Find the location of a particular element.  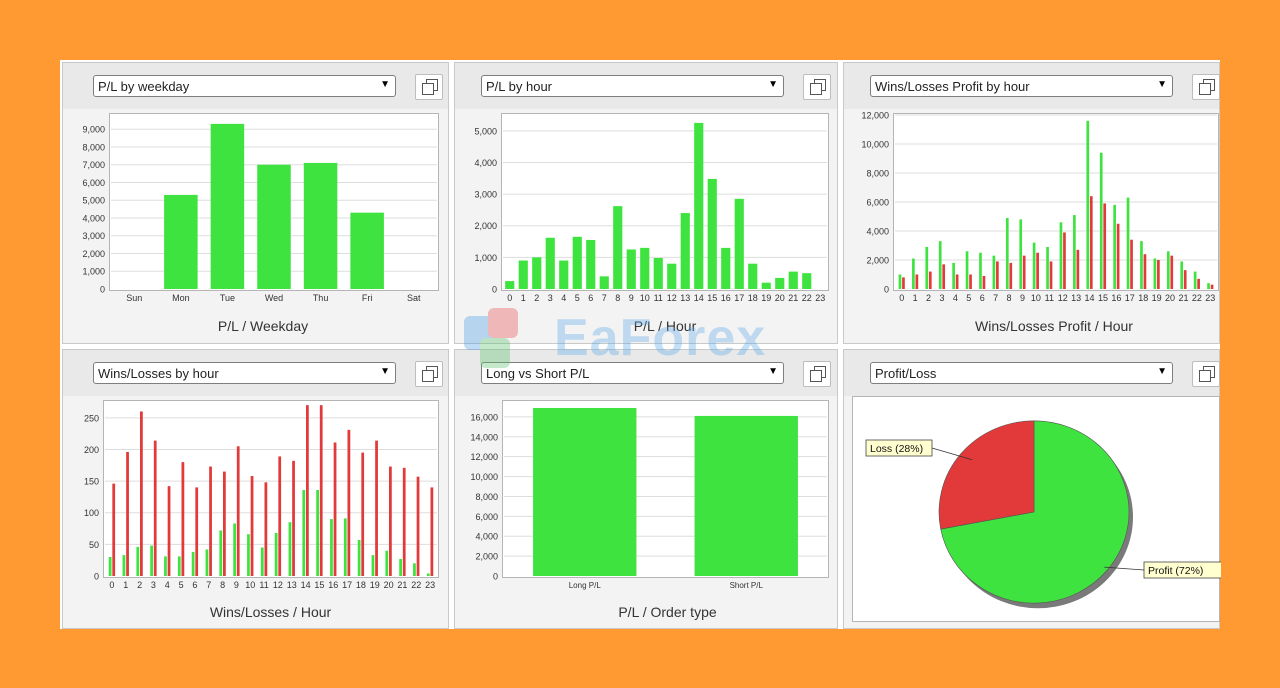

y-tick-label: 9,000 is located at coordinates (93, 130).